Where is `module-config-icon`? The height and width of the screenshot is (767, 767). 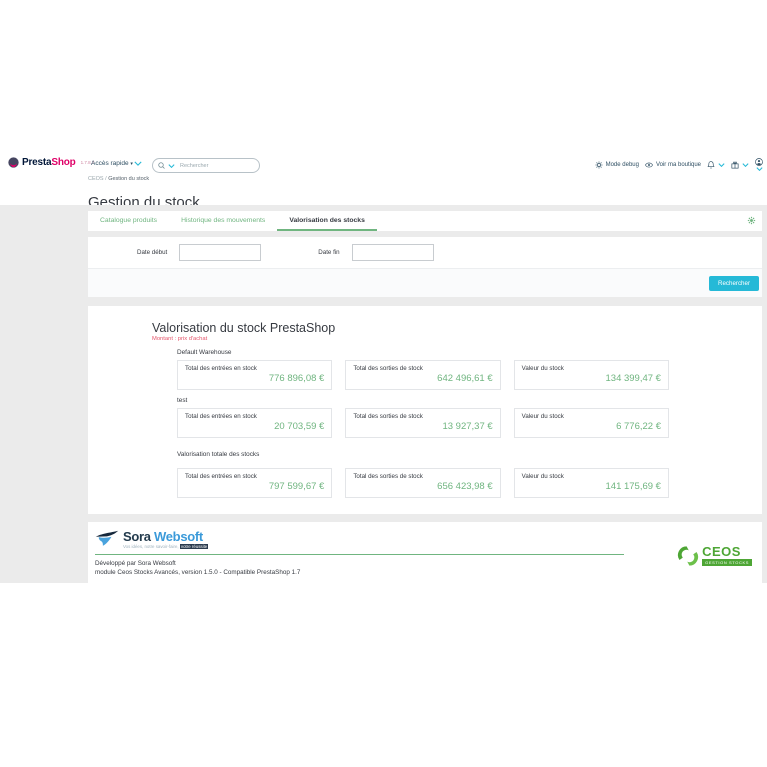 module-config-icon is located at coordinates (751, 220).